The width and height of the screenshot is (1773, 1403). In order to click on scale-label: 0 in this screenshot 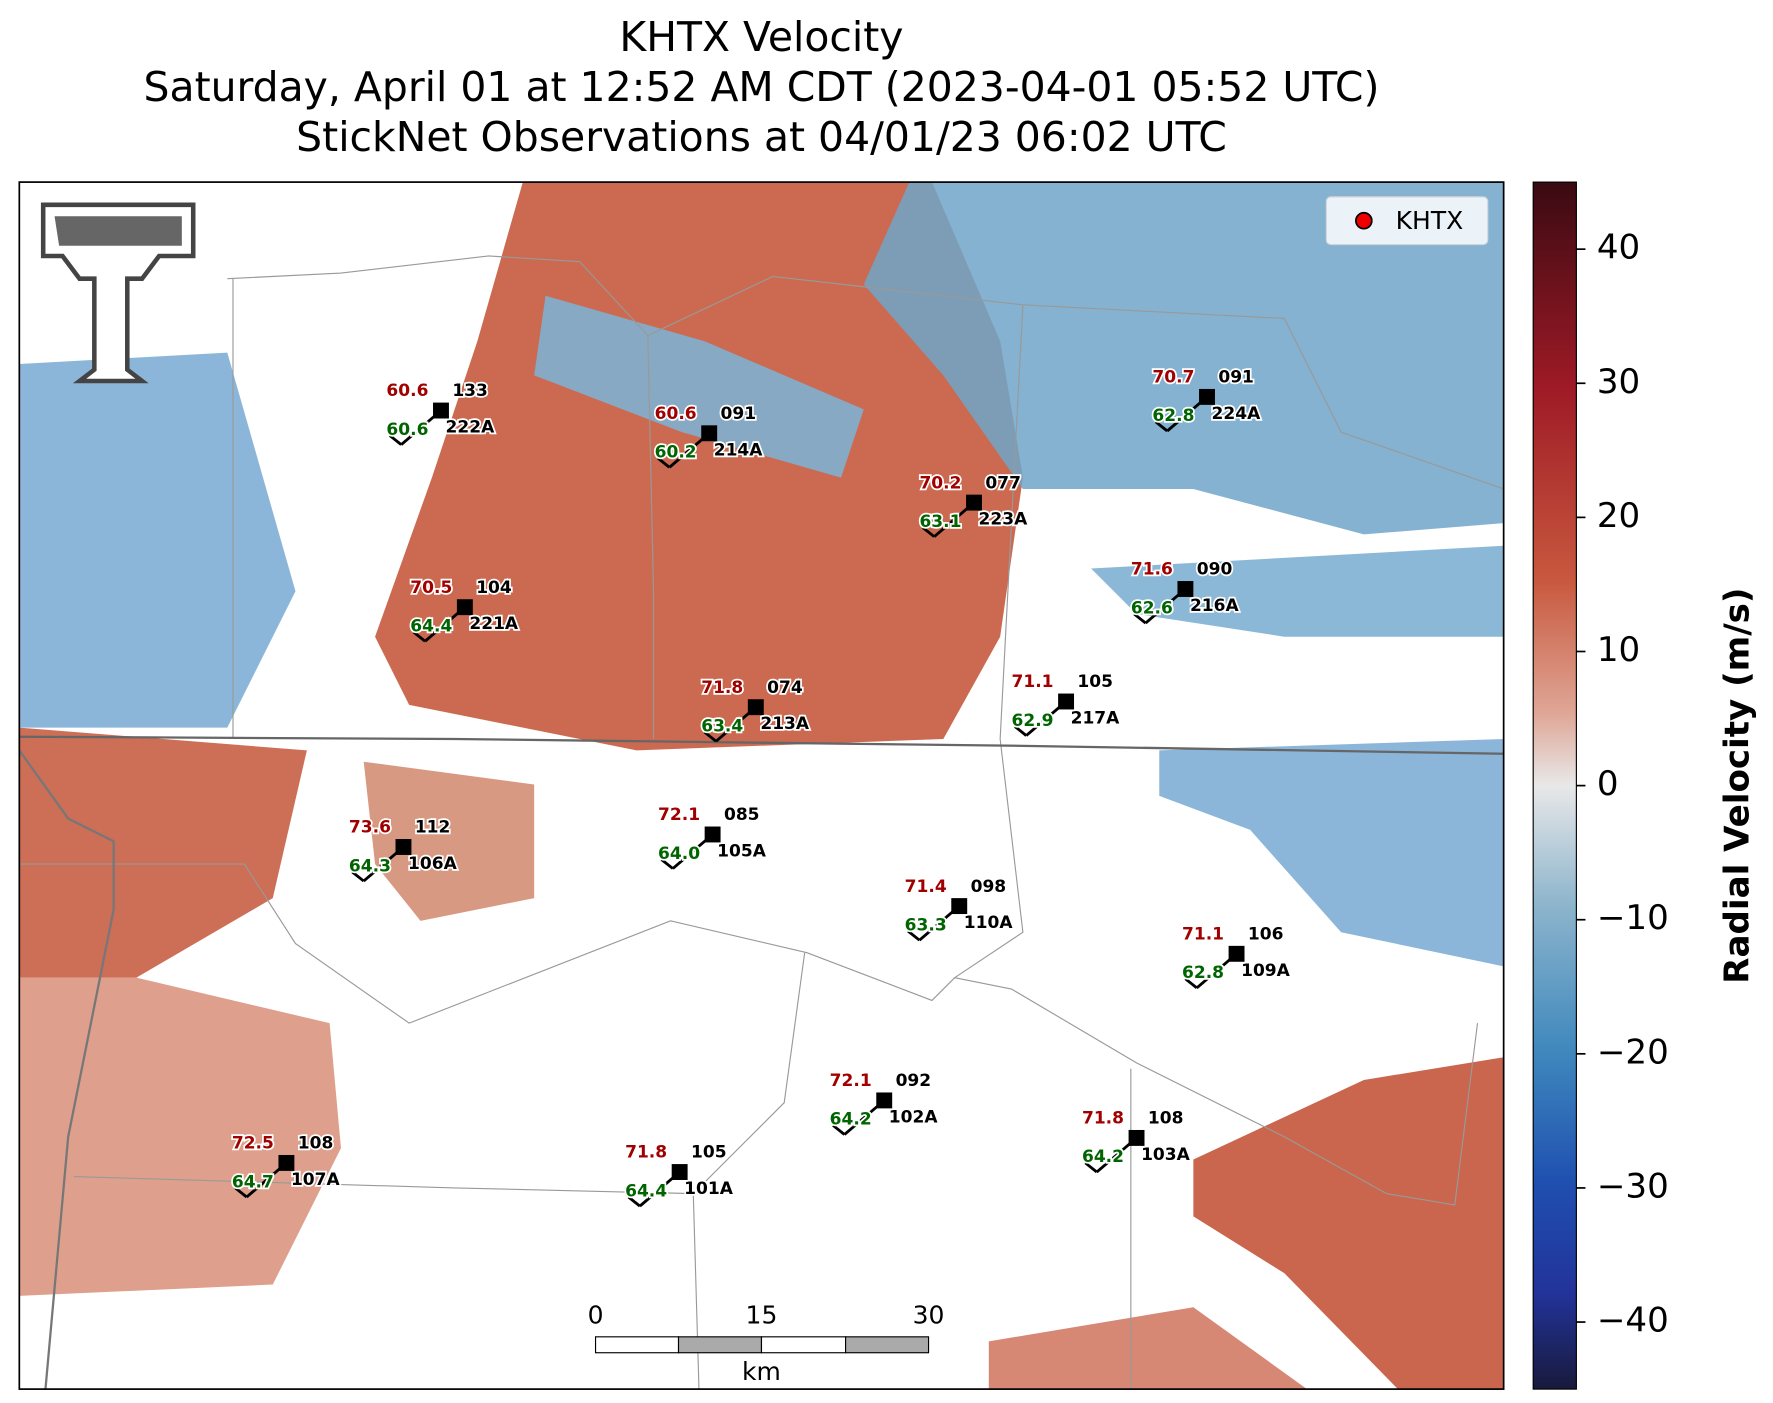, I will do `click(596, 1314)`.